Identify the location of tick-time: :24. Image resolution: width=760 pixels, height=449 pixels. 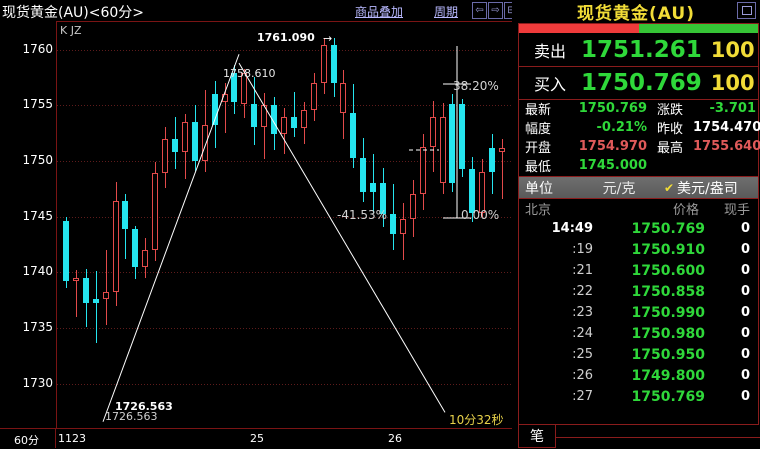
(582, 333).